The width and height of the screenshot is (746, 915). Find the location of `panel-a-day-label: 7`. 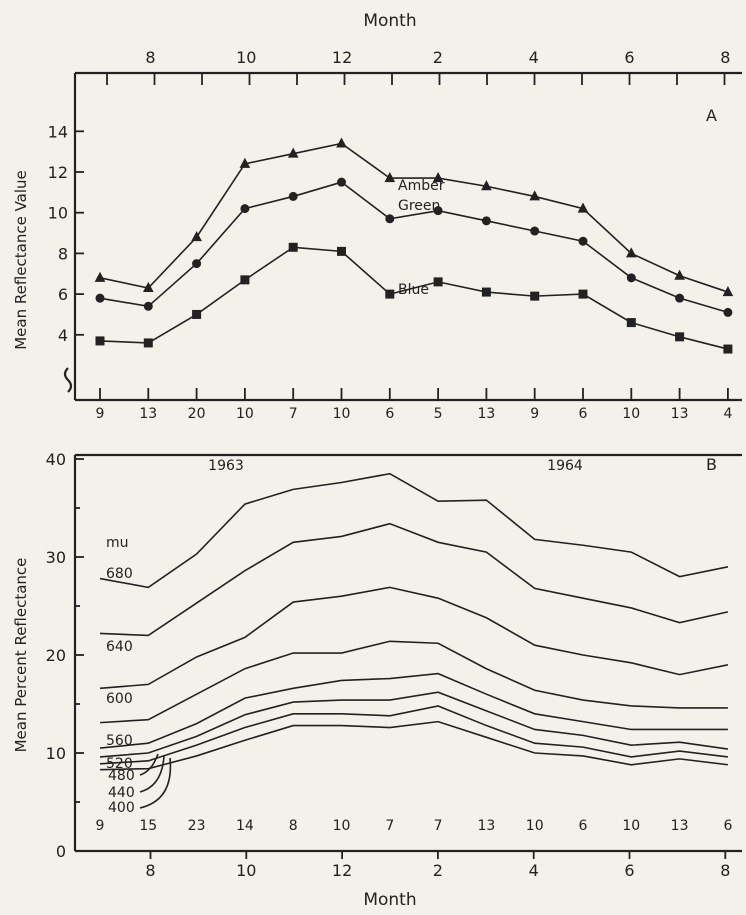

panel-a-day-label: 7 is located at coordinates (293, 414).